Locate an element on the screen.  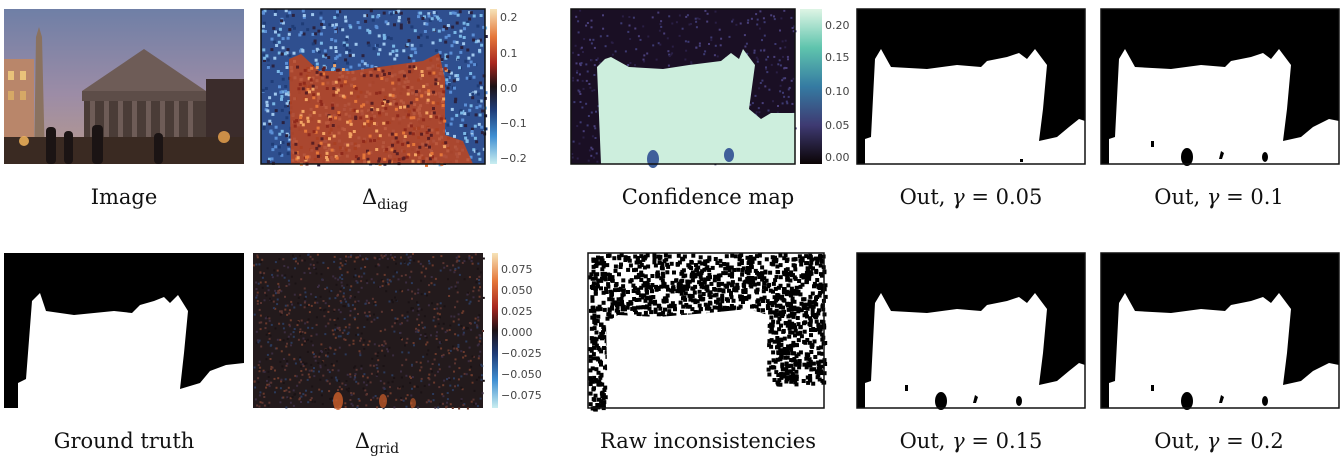
delta-grid-tick-6: −0.050 is located at coordinates (521, 374).